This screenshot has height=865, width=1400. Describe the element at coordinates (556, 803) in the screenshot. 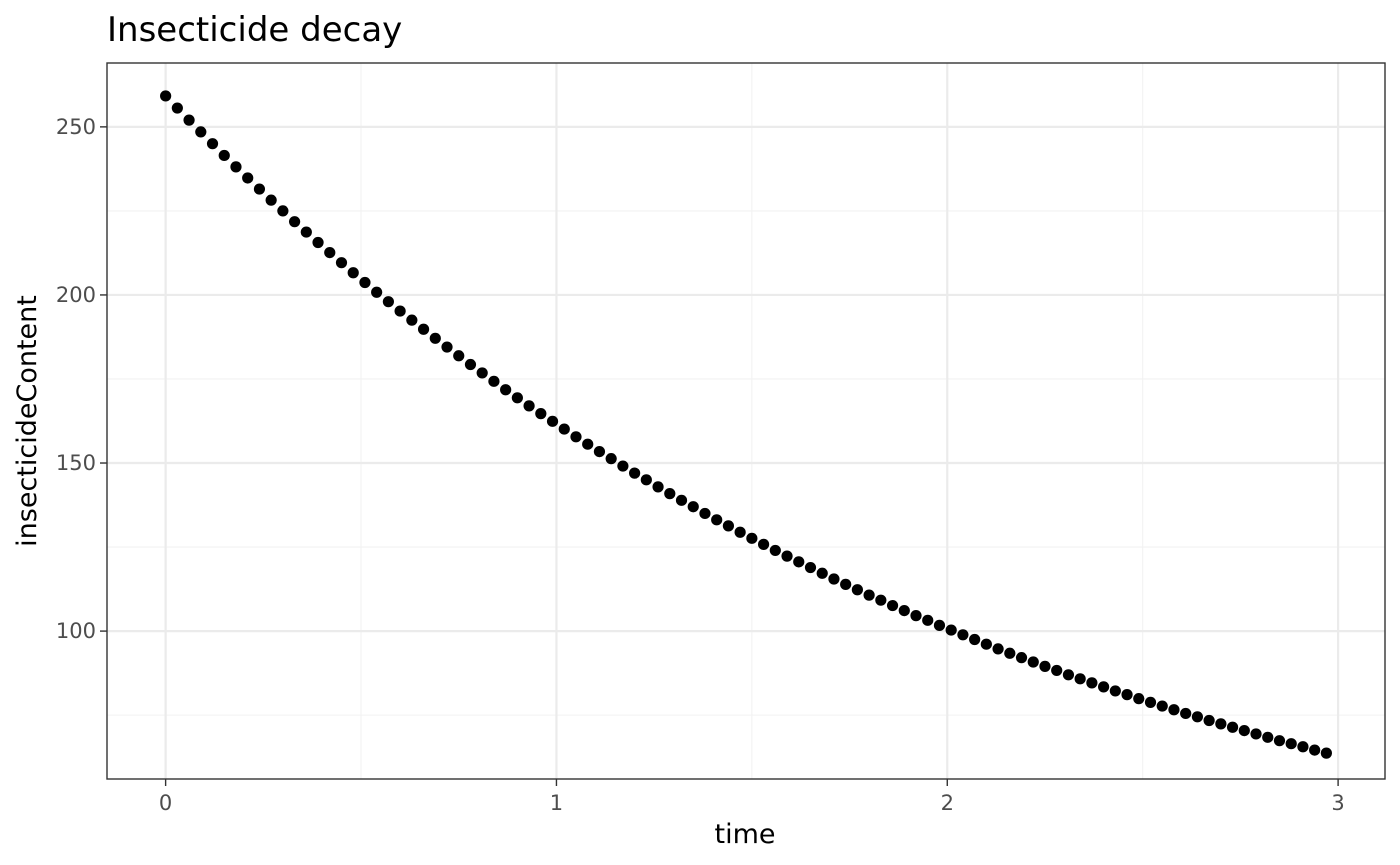

I see `x-tick-label: 1` at that location.